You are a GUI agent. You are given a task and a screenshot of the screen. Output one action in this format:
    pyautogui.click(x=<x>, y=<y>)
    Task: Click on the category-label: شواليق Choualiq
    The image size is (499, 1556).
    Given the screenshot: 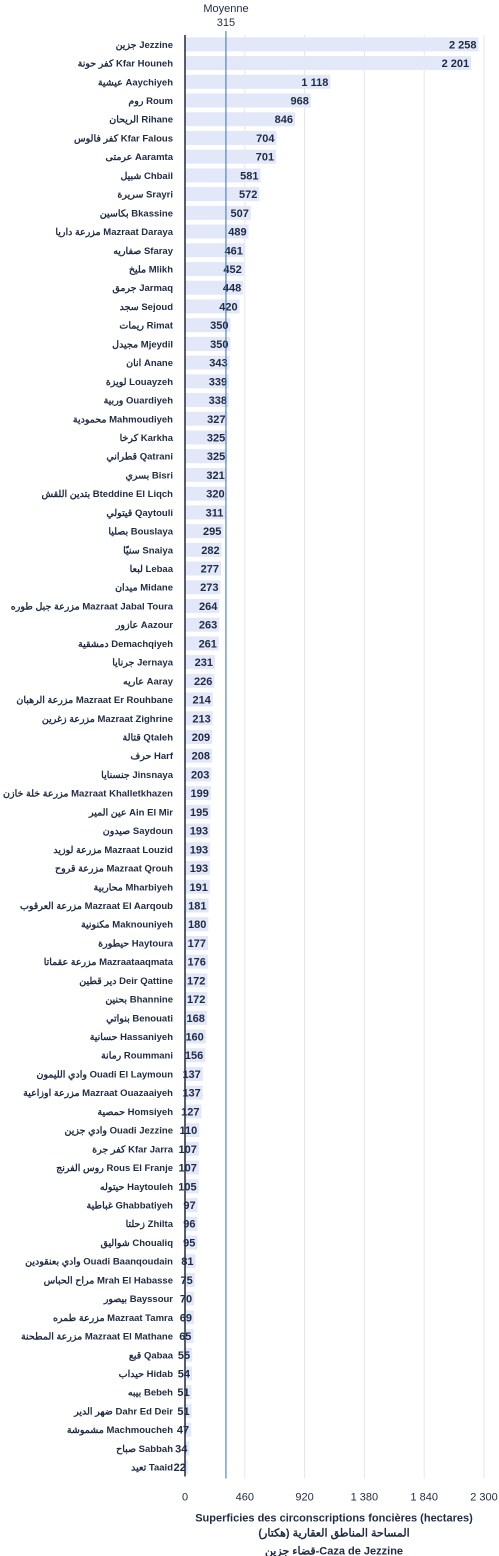 What is the action you would take?
    pyautogui.click(x=137, y=1243)
    